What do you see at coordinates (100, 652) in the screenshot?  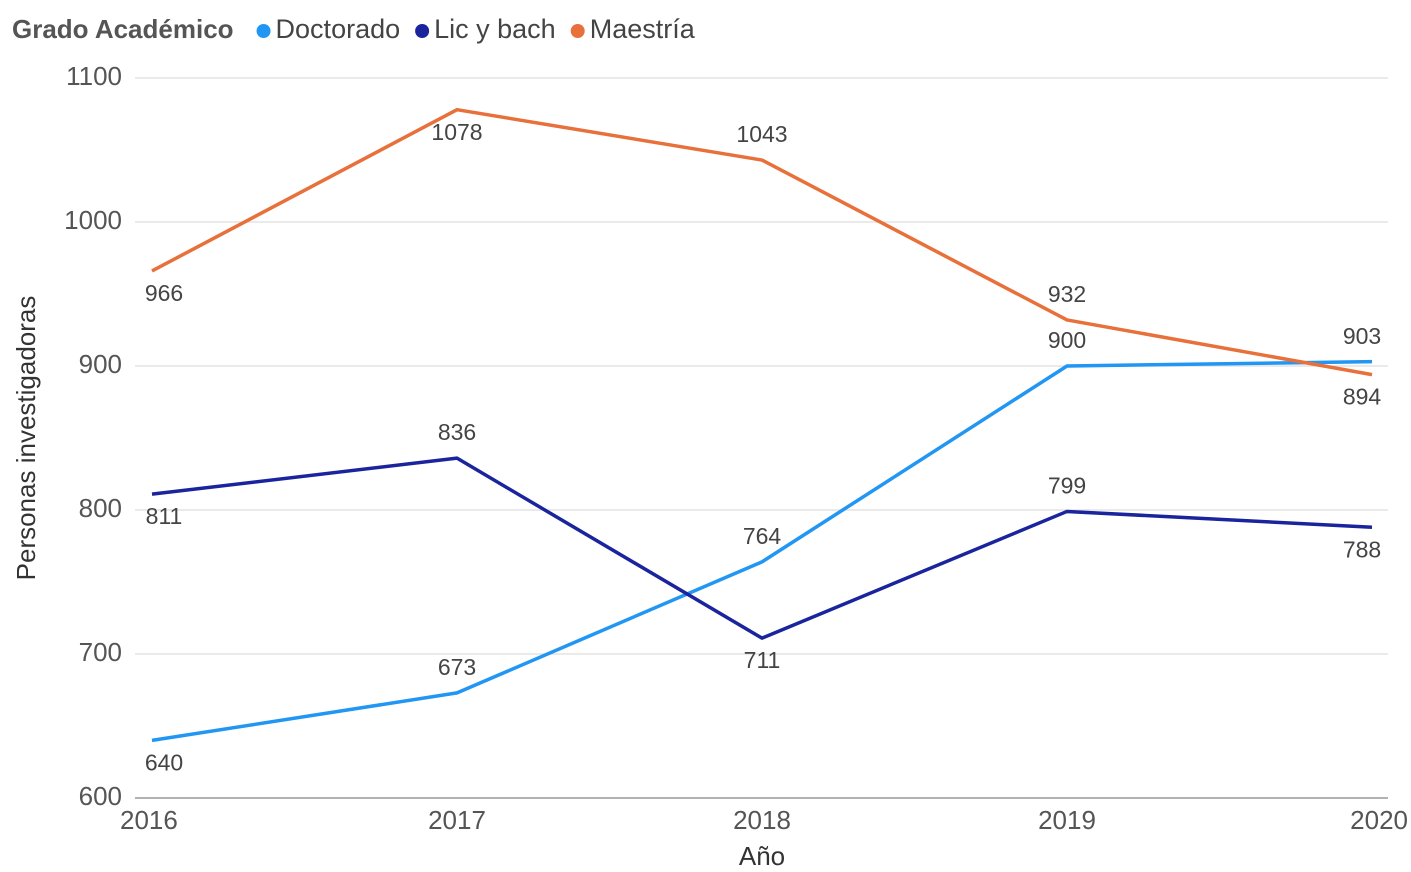 I see `y-tick-label: 700` at bounding box center [100, 652].